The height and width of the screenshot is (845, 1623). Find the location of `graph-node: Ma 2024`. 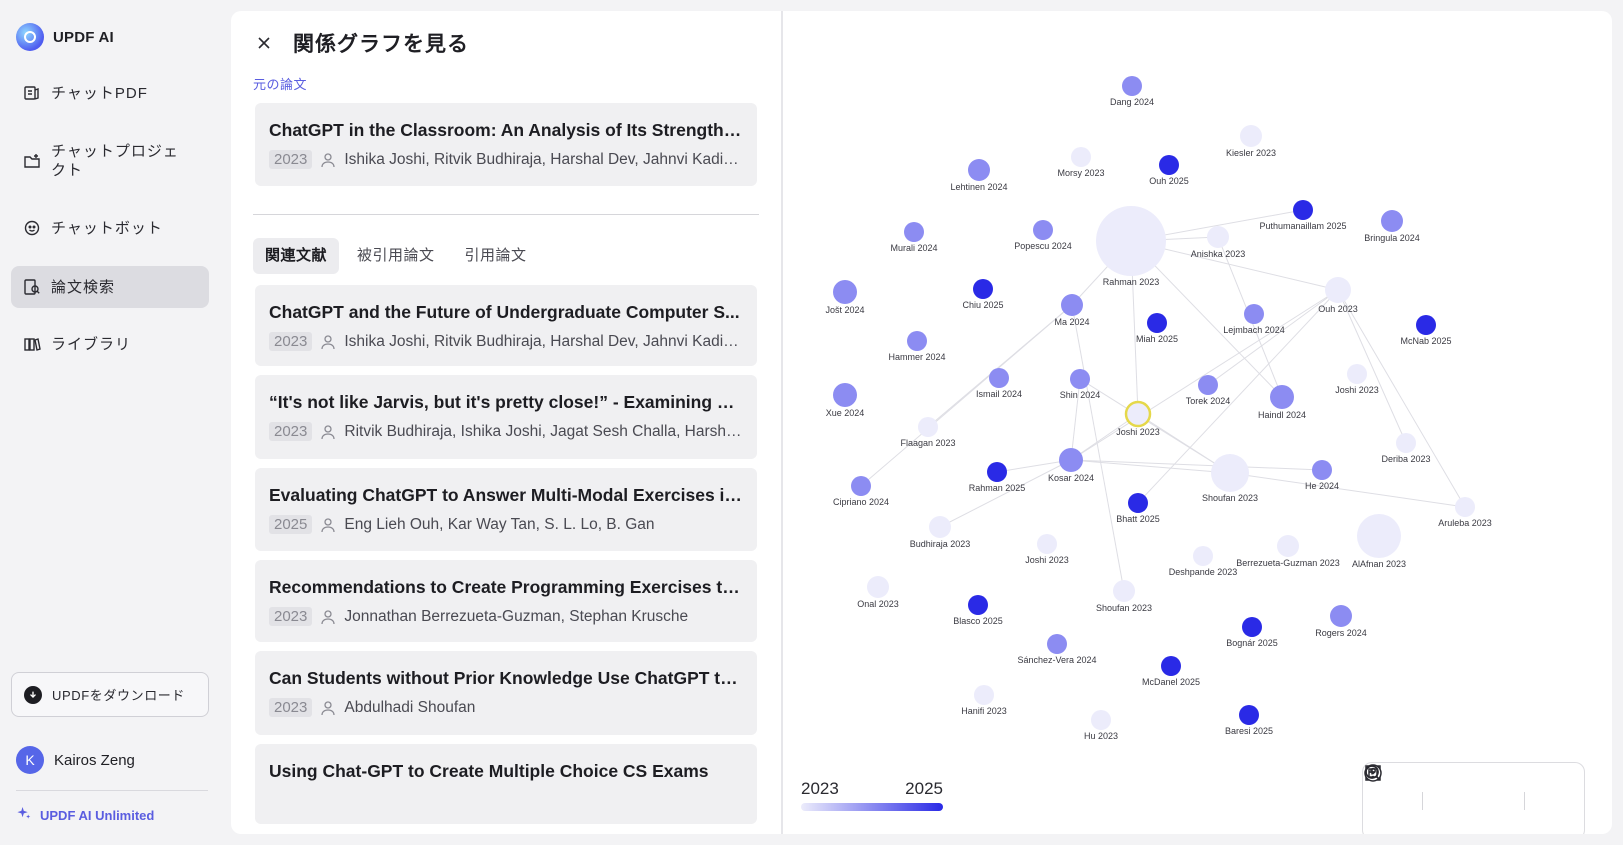

graph-node: Ma 2024 is located at coordinates (1072, 310).